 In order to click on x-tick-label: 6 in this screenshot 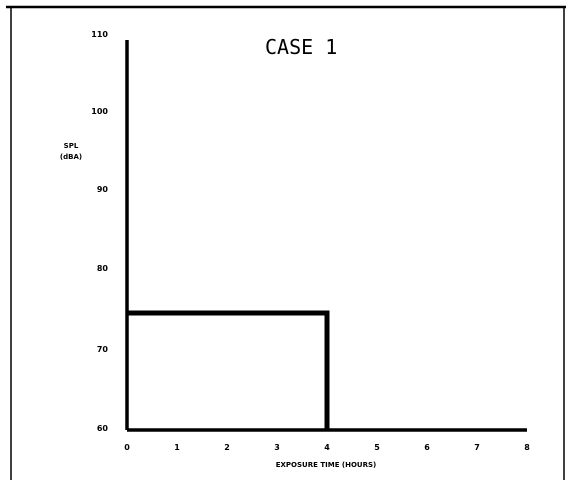, I will do `click(427, 447)`.